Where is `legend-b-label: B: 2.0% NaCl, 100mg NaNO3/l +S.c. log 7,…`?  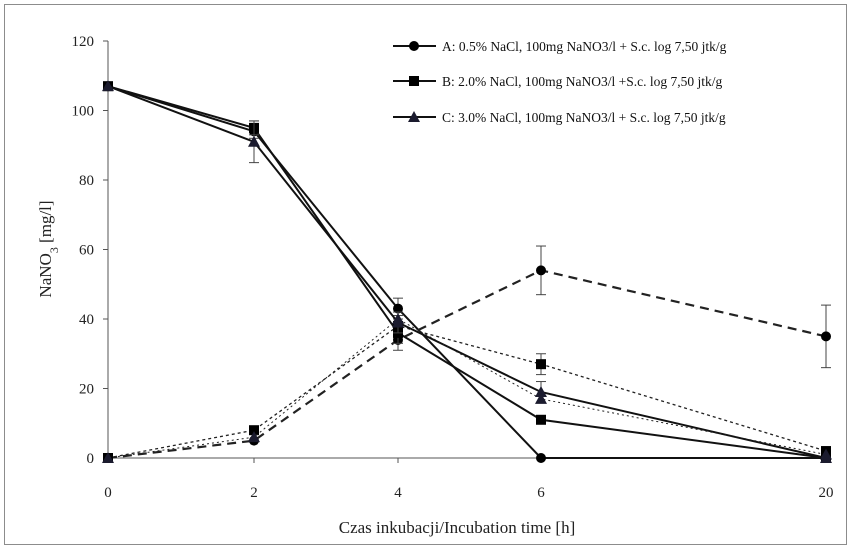
legend-b-label: B: 2.0% NaCl, 100mg NaNO3/l +S.c. log 7,… is located at coordinates (582, 81).